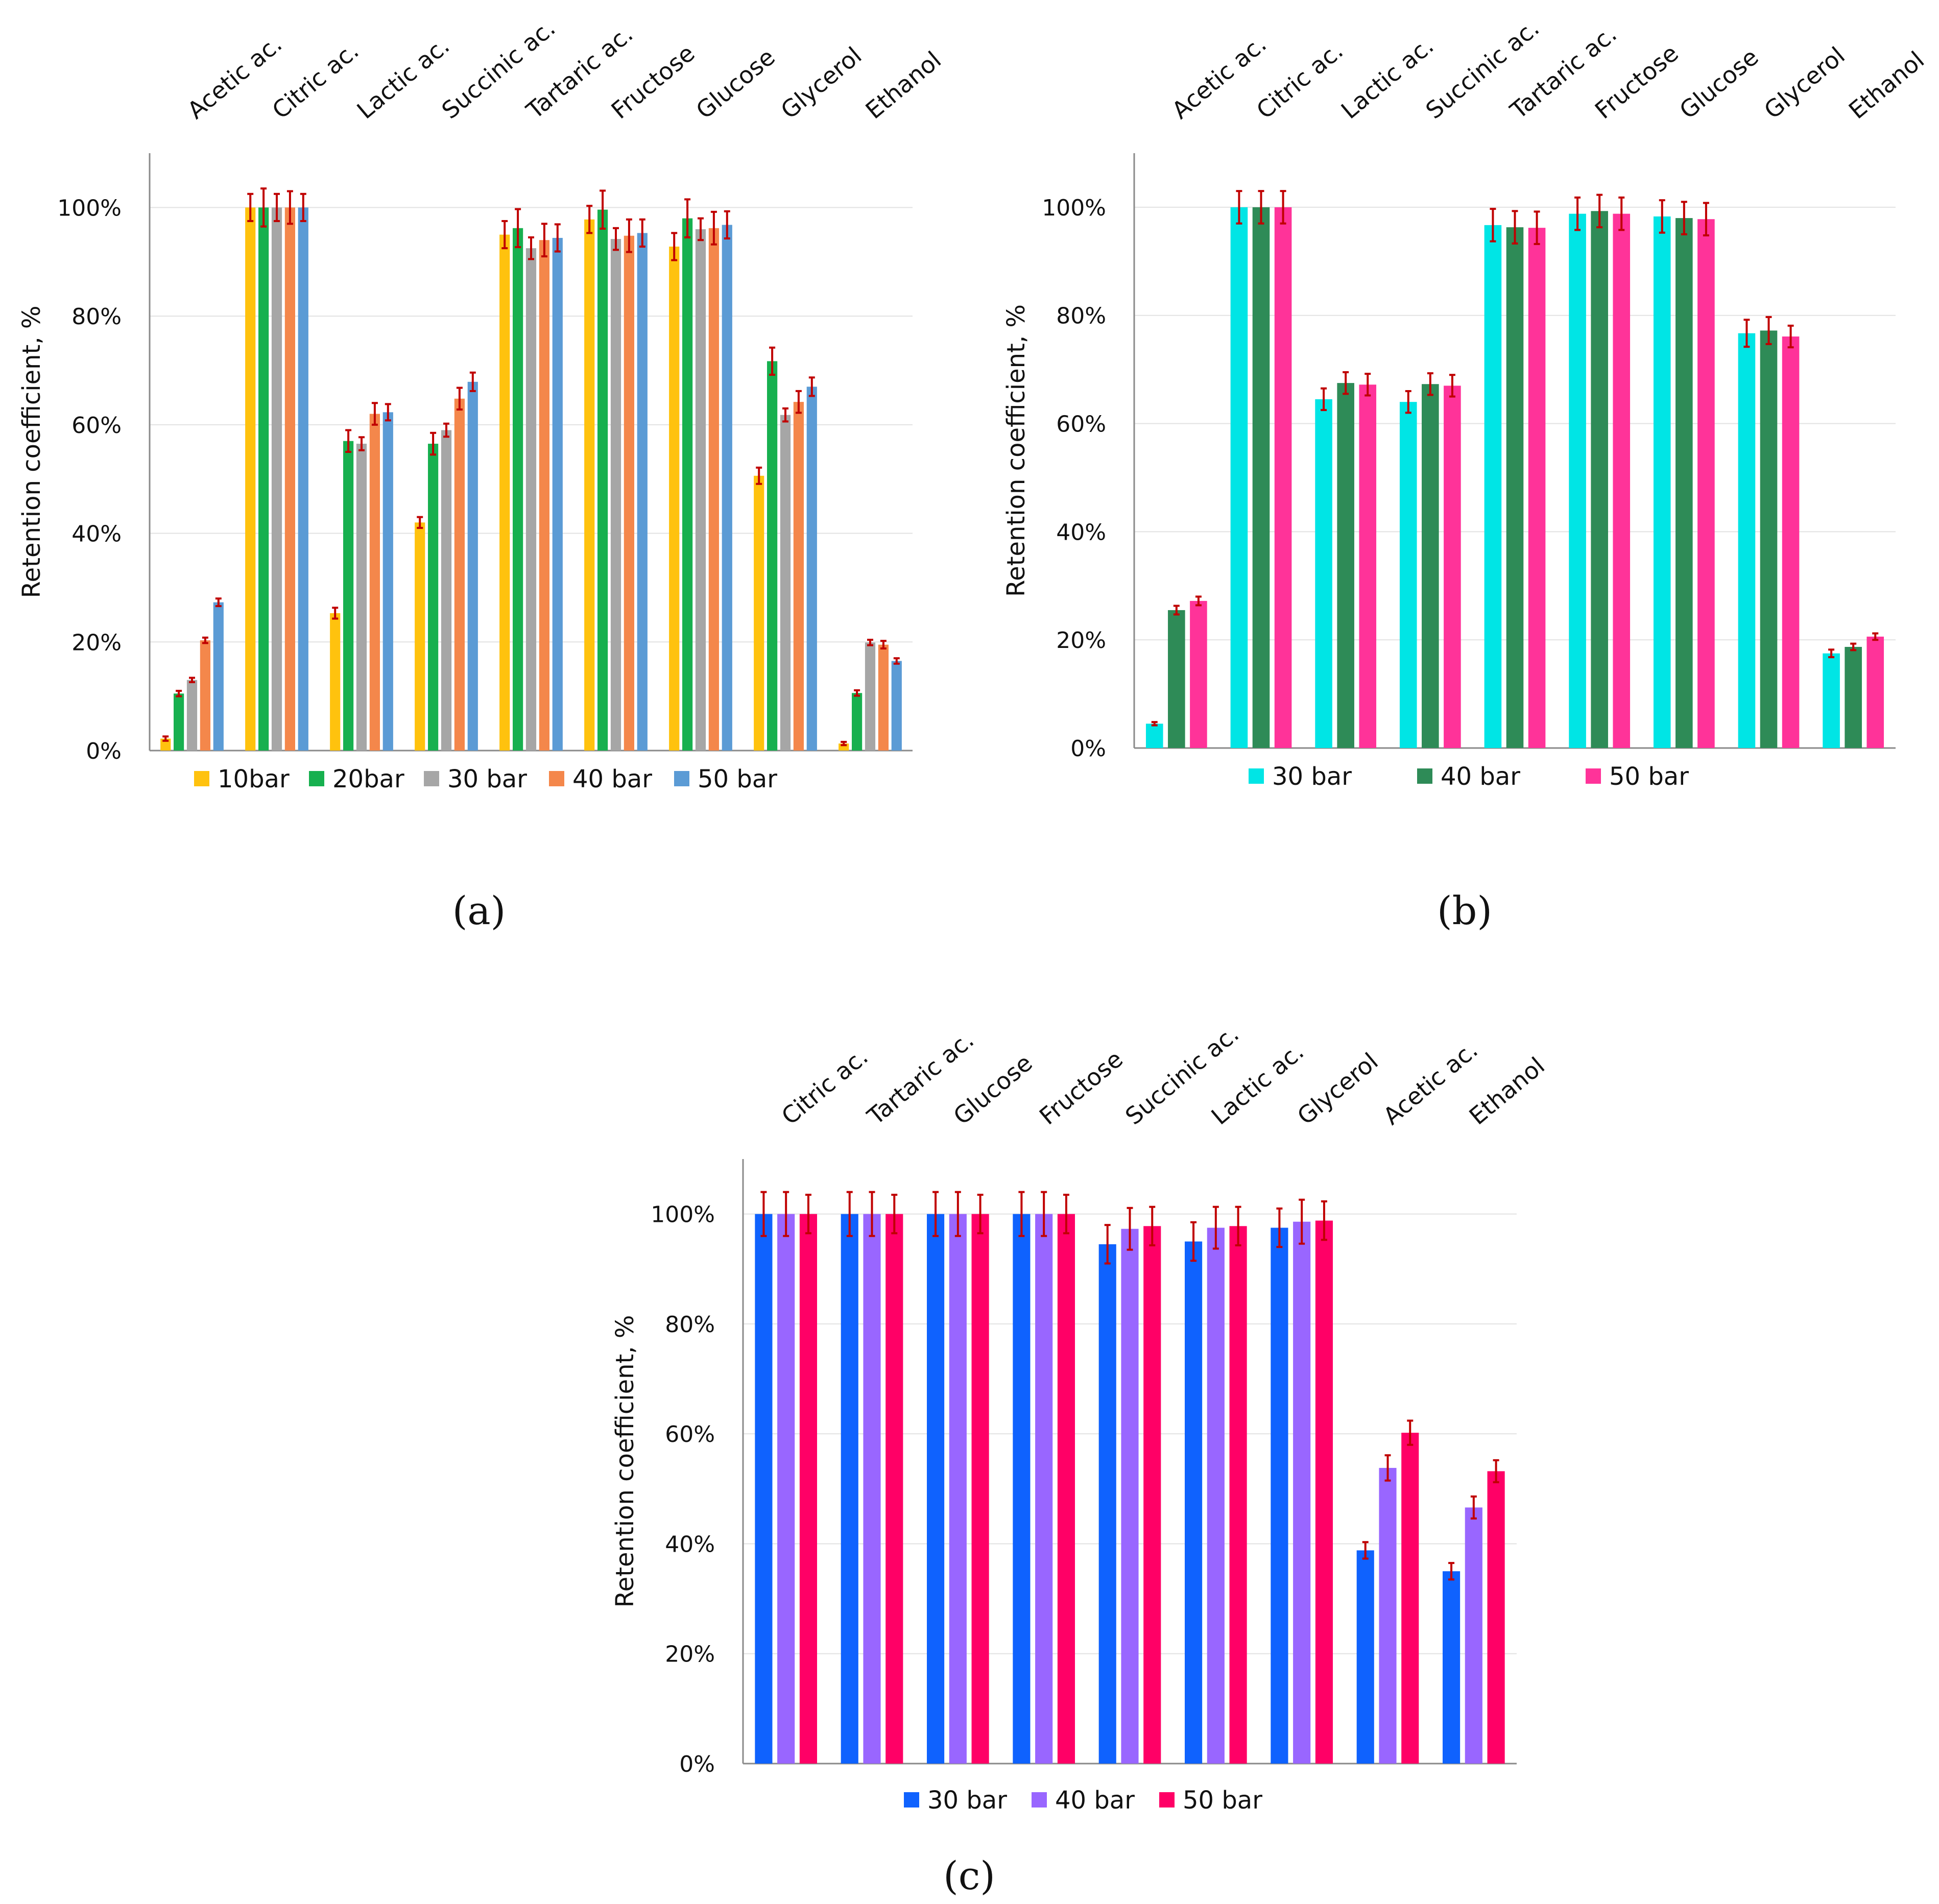 The height and width of the screenshot is (1904, 1939). What do you see at coordinates (1088, 749) in the screenshot?
I see `y-tick-label: 0%` at bounding box center [1088, 749].